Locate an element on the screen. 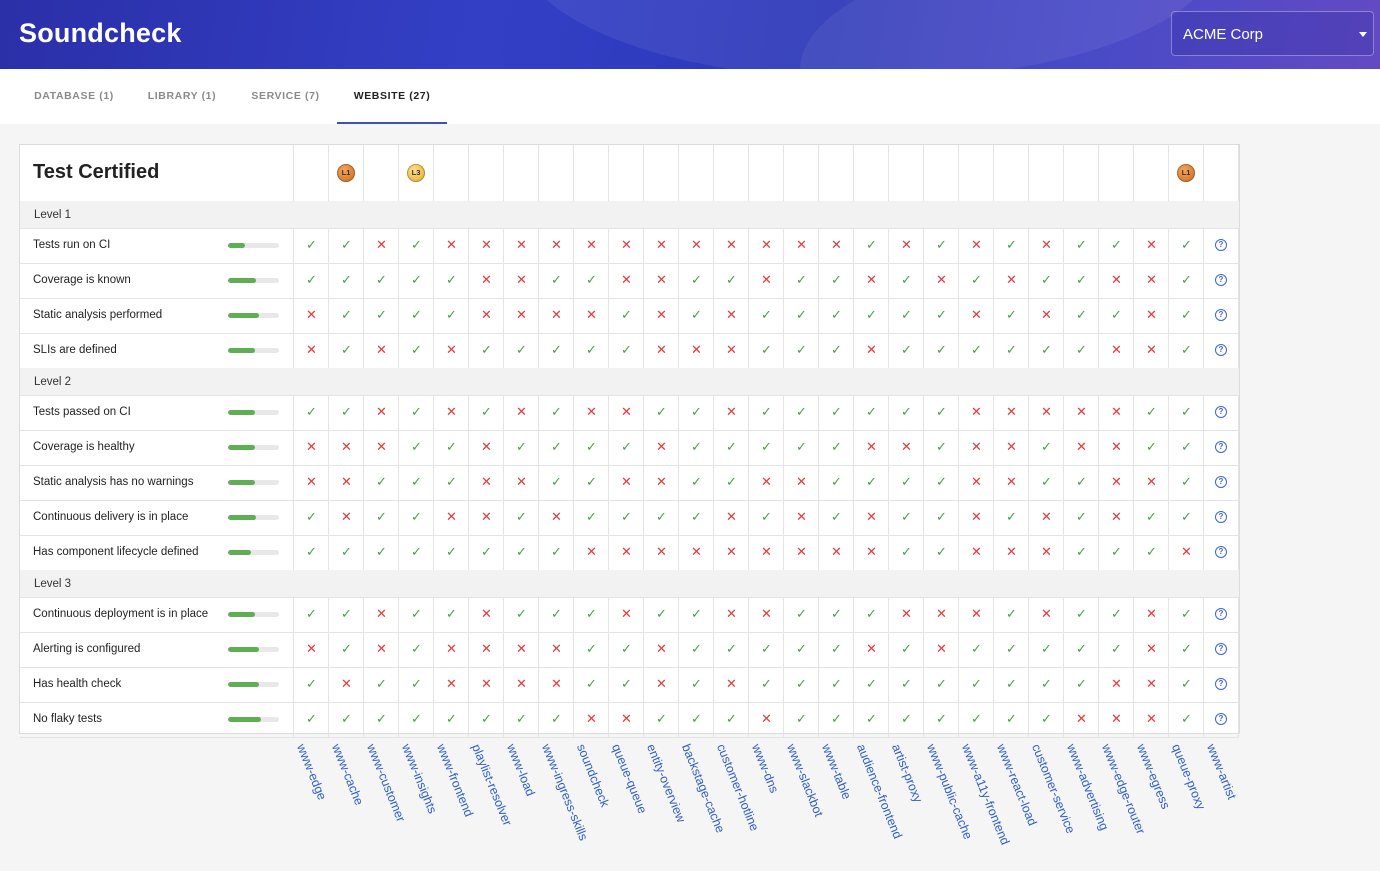 Image resolution: width=1380 pixels, height=871 pixels. tab-library: LIBRARY (1) is located at coordinates (182, 96).